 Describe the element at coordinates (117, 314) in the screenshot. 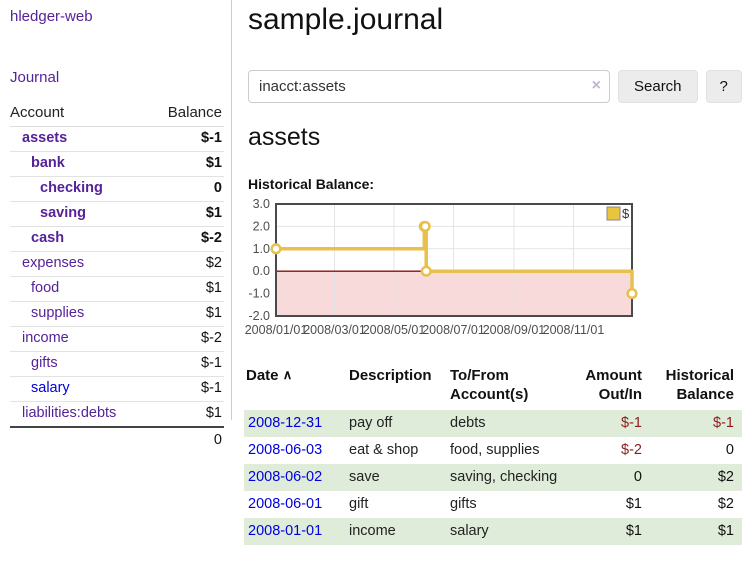

I see `account-row: supplies $1` at that location.